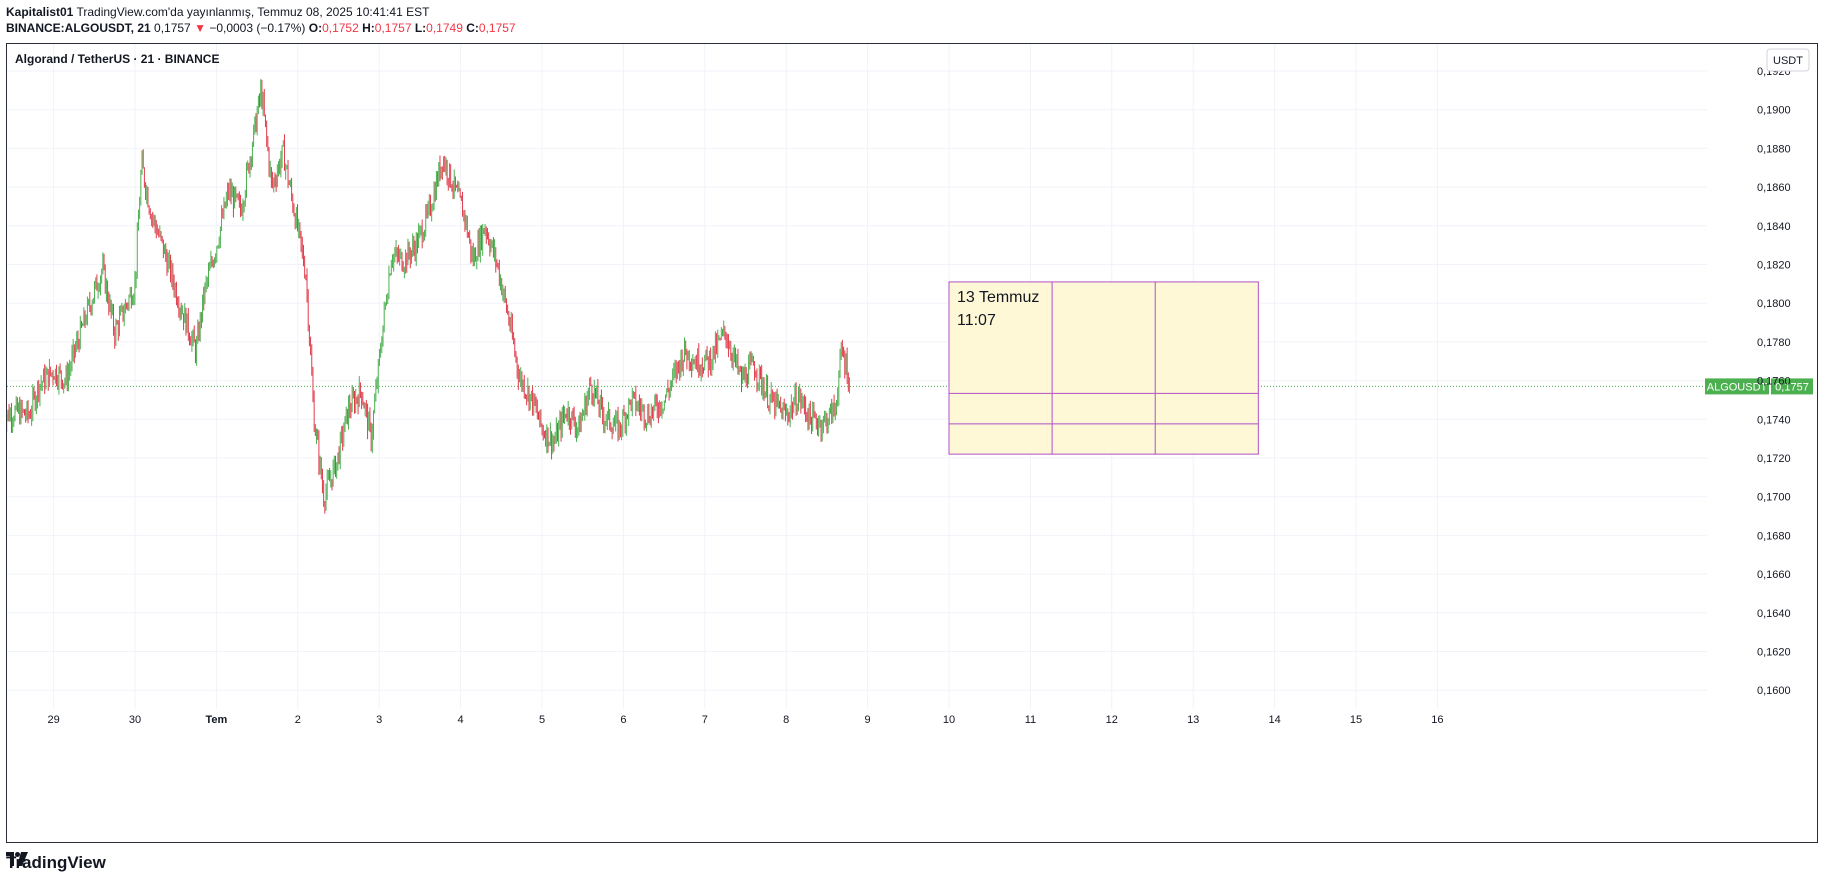 Image resolution: width=1829 pixels, height=880 pixels. I want to click on y-tick-label: 0,1780, so click(1774, 343).